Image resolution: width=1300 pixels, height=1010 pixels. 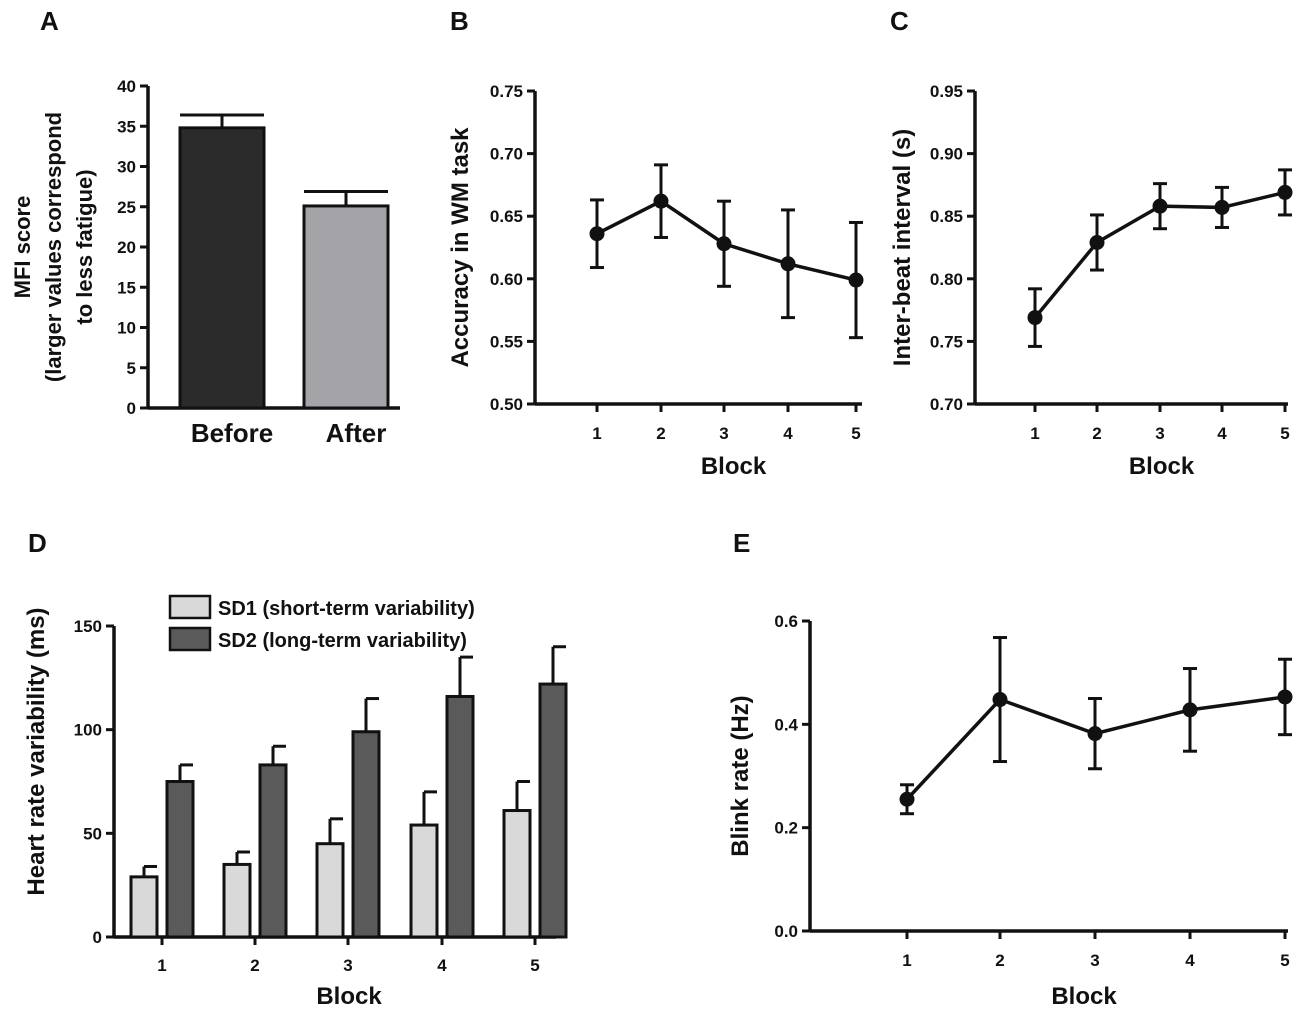 What do you see at coordinates (740, 775) in the screenshot?
I see `panel-e-y-axis-title: Blink rate (Hz)` at bounding box center [740, 775].